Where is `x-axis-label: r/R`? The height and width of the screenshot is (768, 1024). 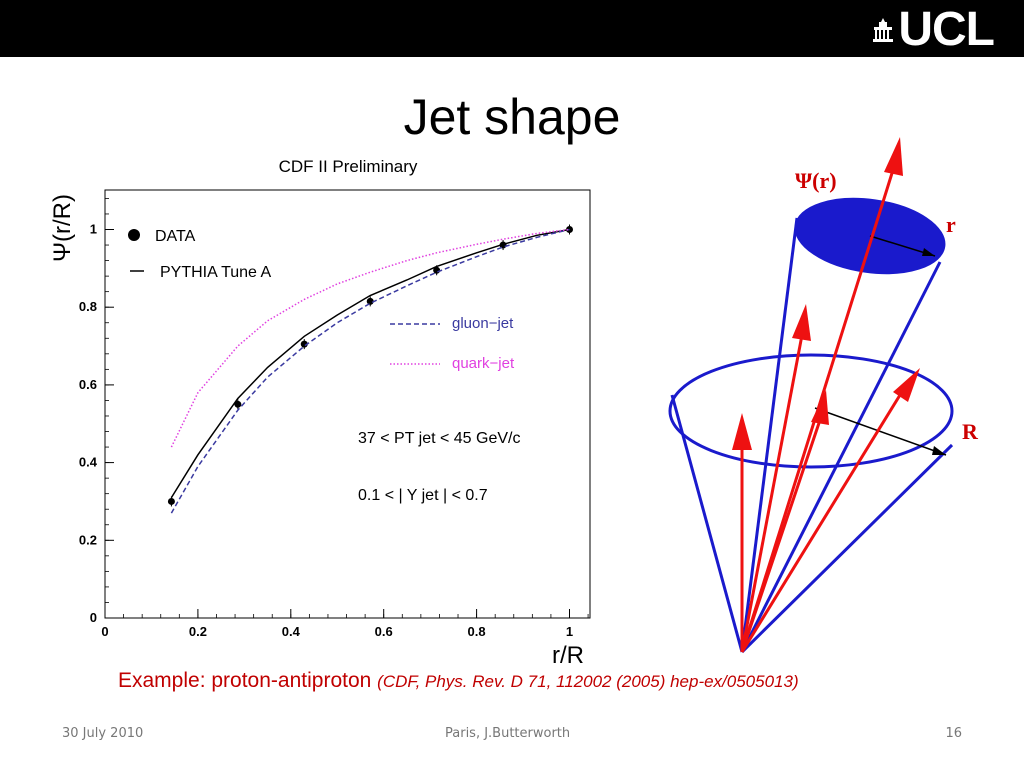 x-axis-label: r/R is located at coordinates (568, 655).